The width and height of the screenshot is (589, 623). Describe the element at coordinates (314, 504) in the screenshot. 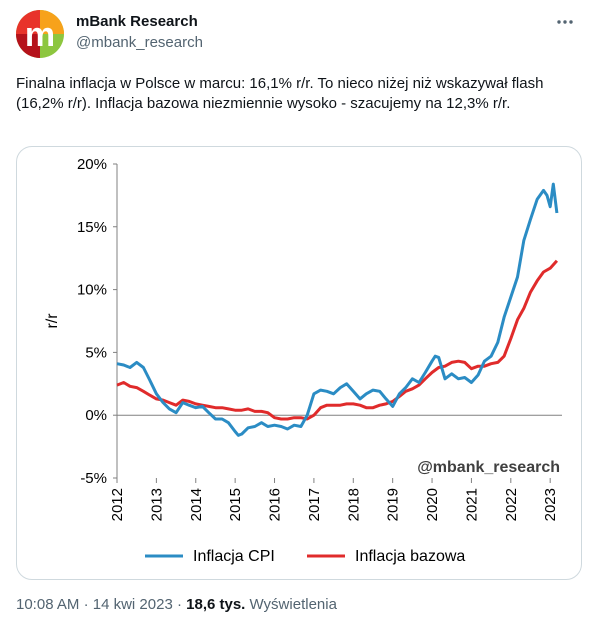

I see `x-tick-label: 2017` at that location.